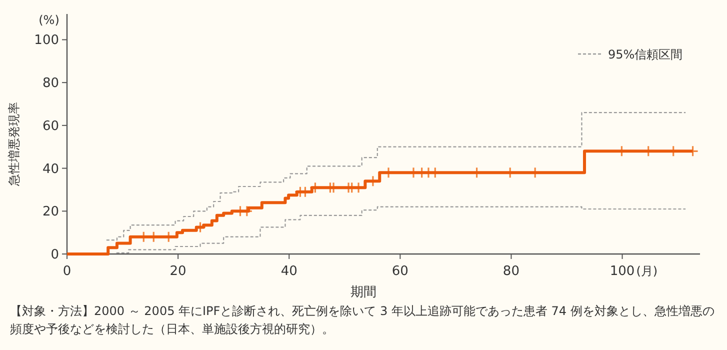 The image size is (727, 350). I want to click on annotation: (月), so click(647, 271).